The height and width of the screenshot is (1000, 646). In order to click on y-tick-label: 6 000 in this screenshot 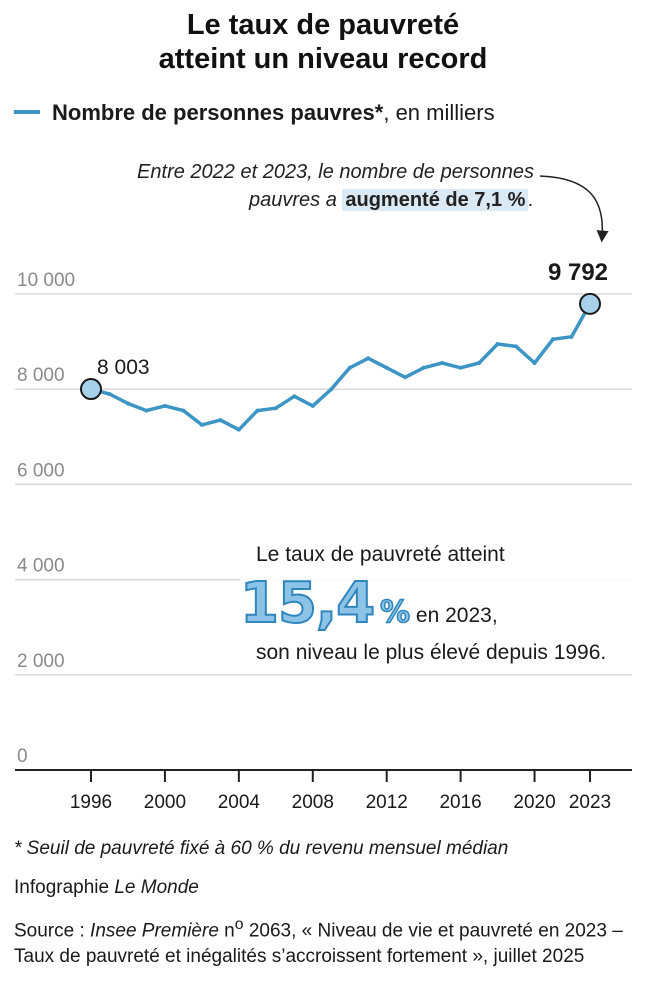, I will do `click(41, 470)`.